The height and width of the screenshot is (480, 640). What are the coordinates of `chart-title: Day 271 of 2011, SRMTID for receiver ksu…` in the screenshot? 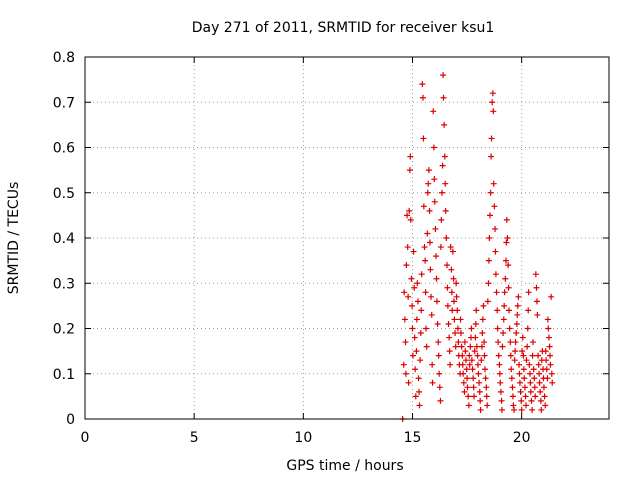 It's located at (343, 28).